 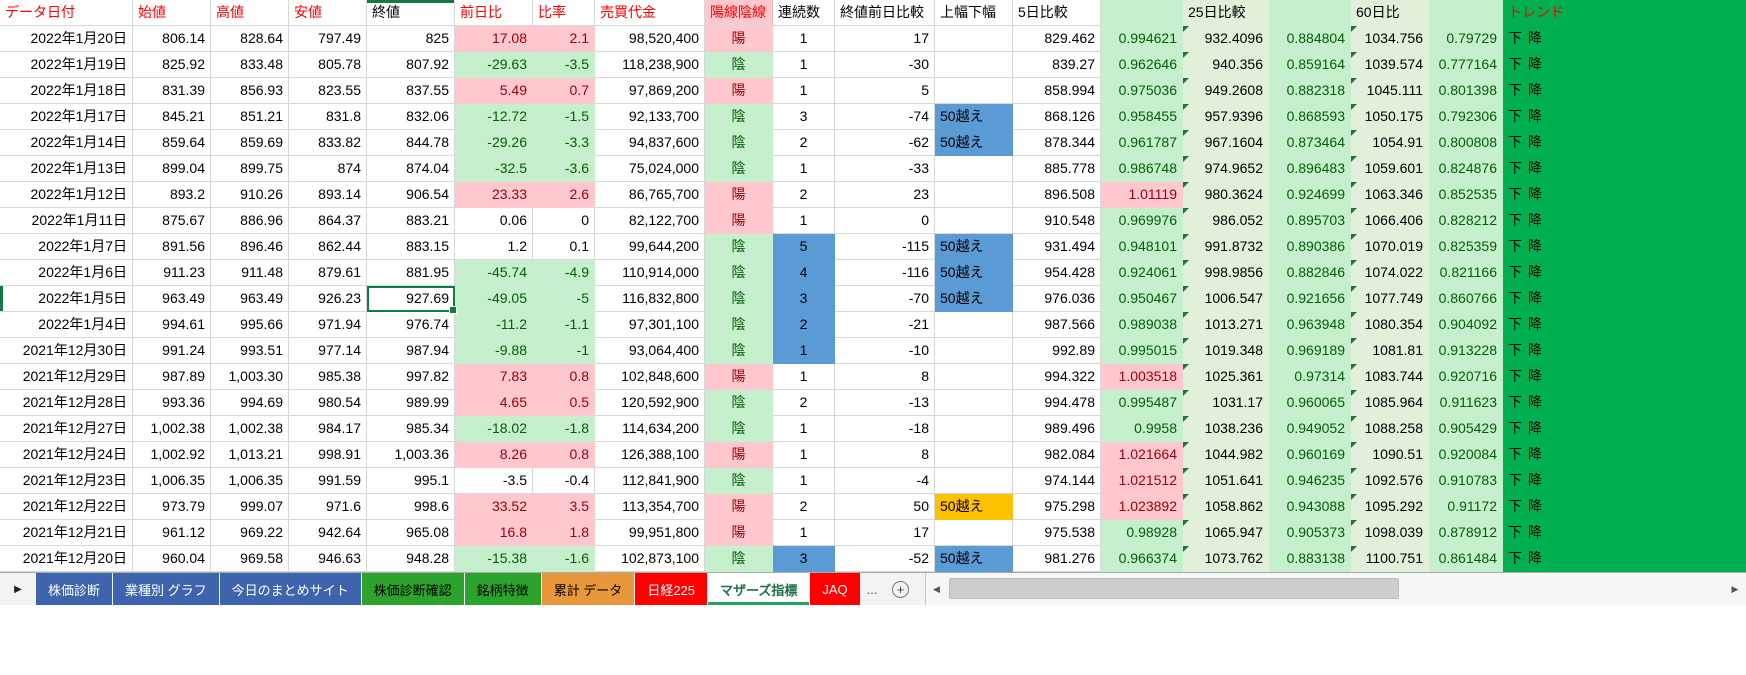 I want to click on cell-ma25: 986.052, so click(x=1226, y=221).